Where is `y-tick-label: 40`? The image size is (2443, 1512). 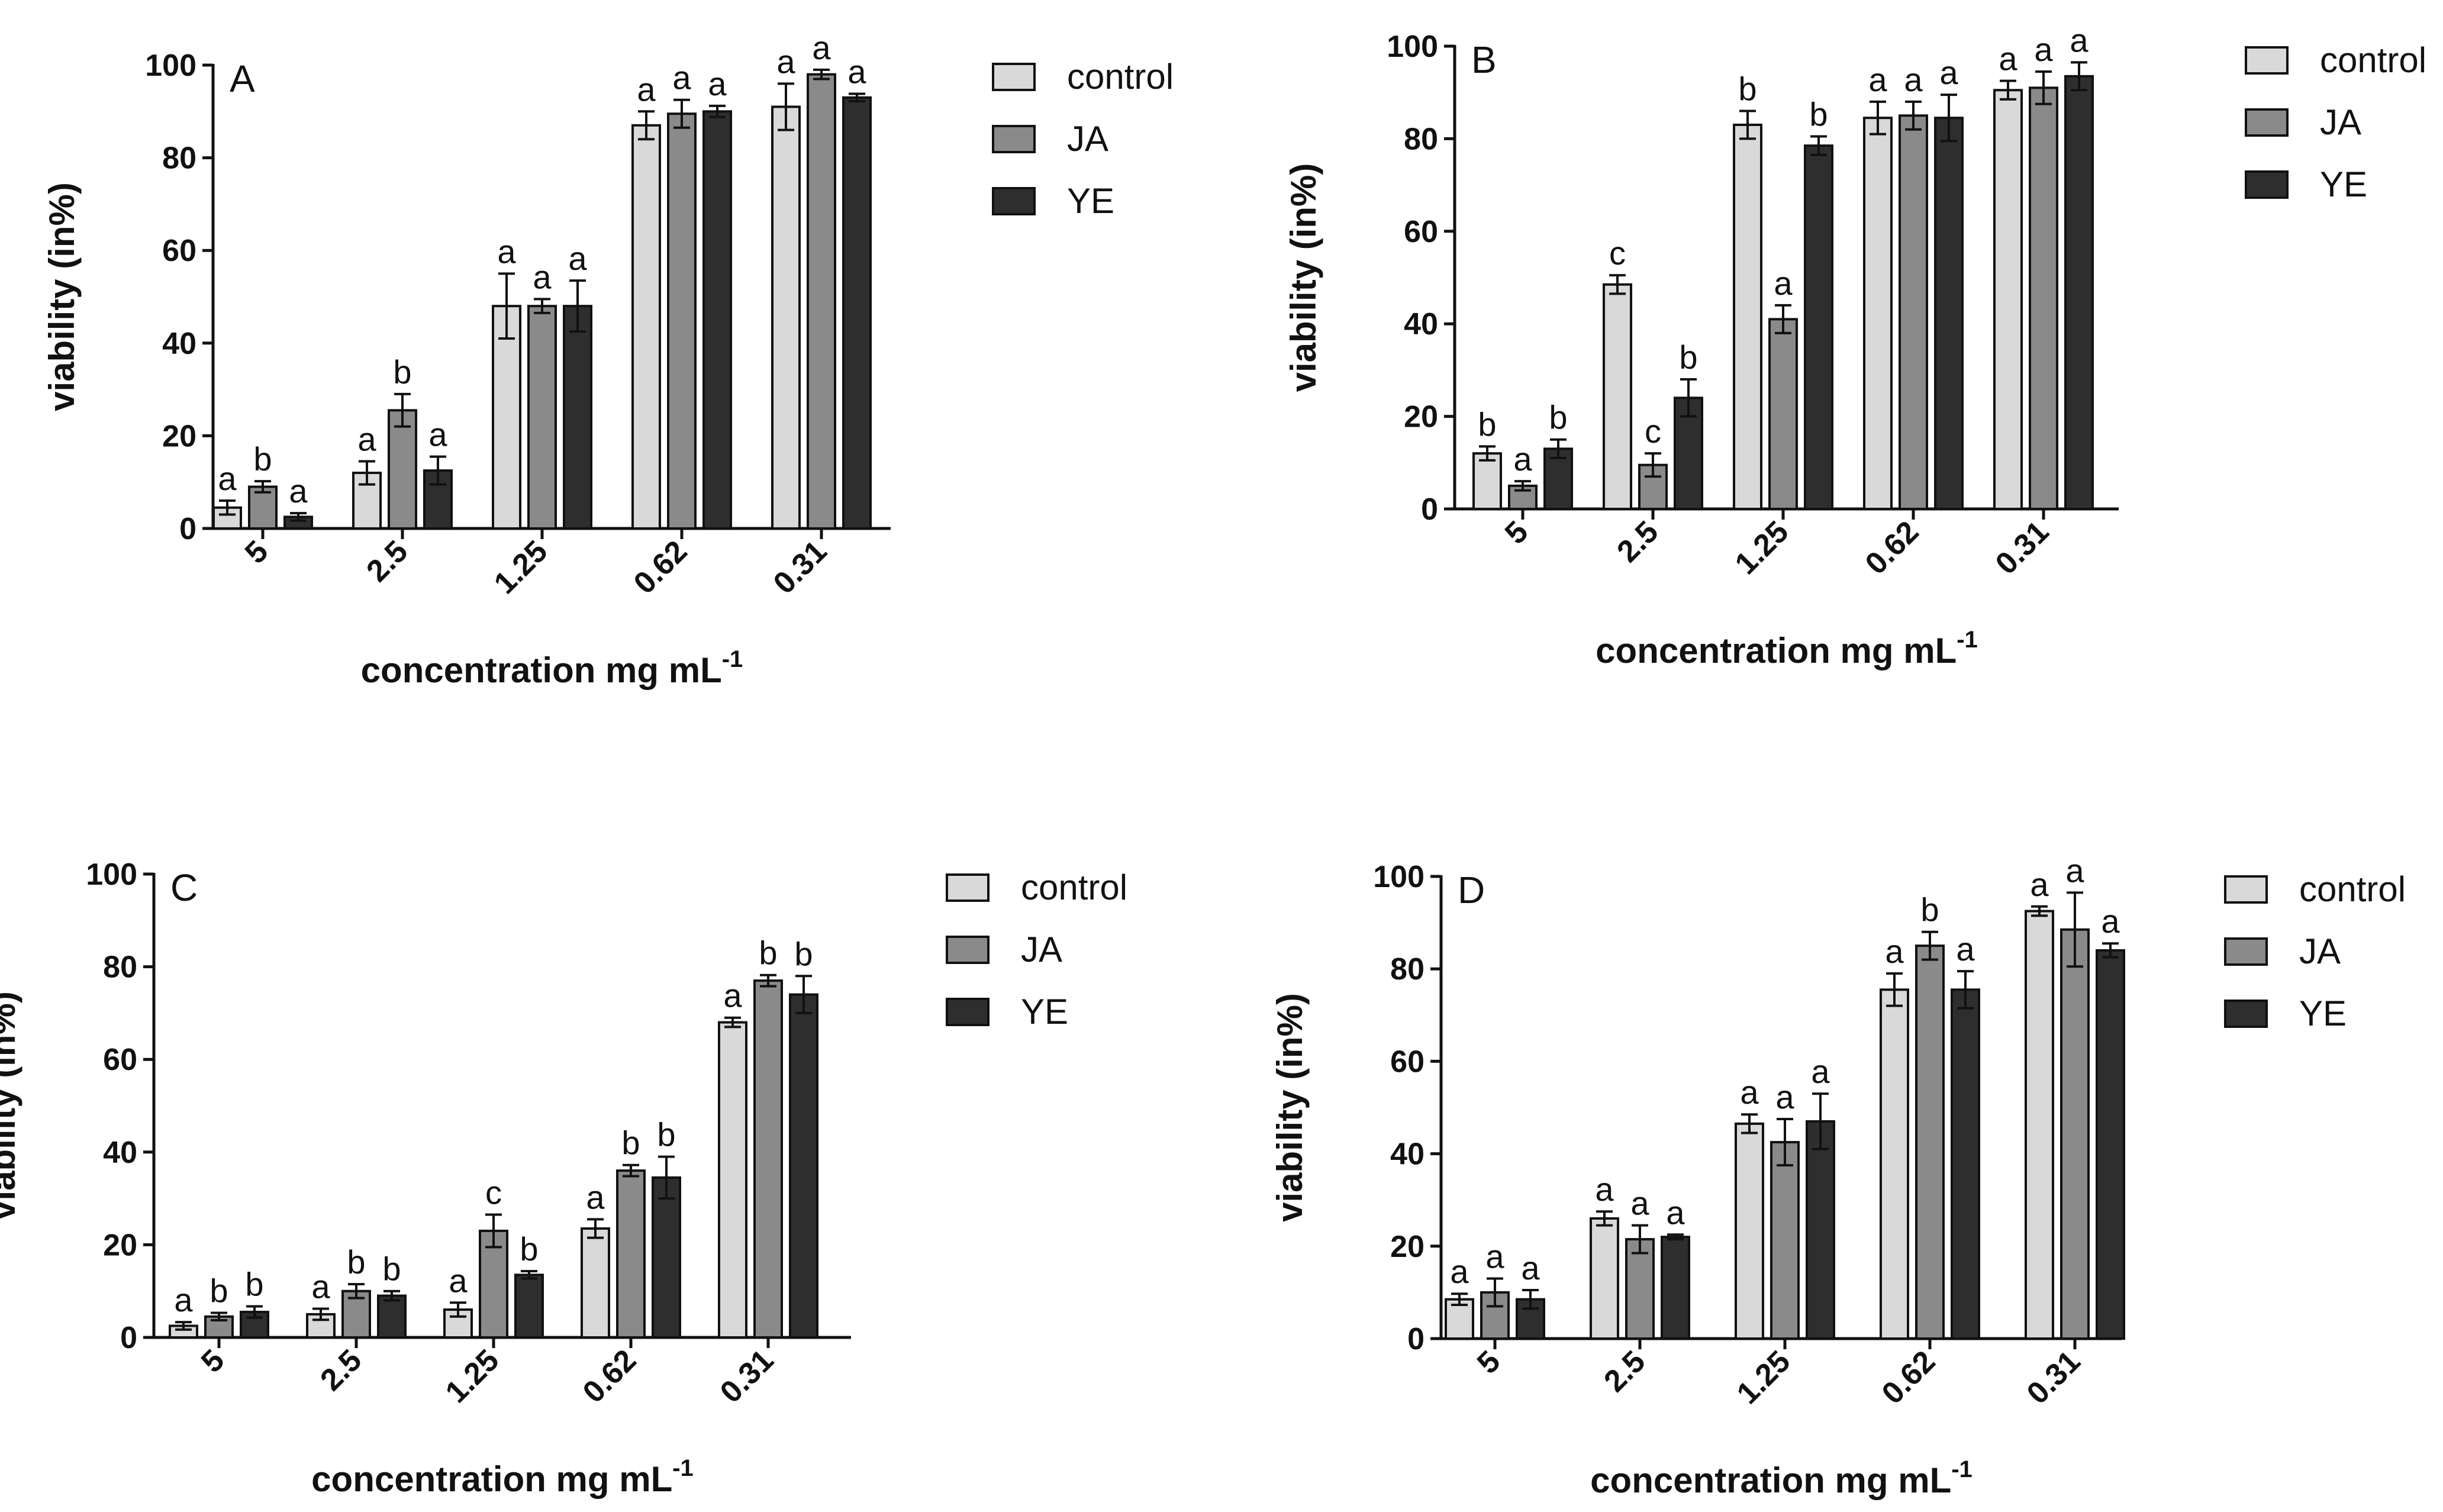 y-tick-label: 40 is located at coordinates (1407, 1154).